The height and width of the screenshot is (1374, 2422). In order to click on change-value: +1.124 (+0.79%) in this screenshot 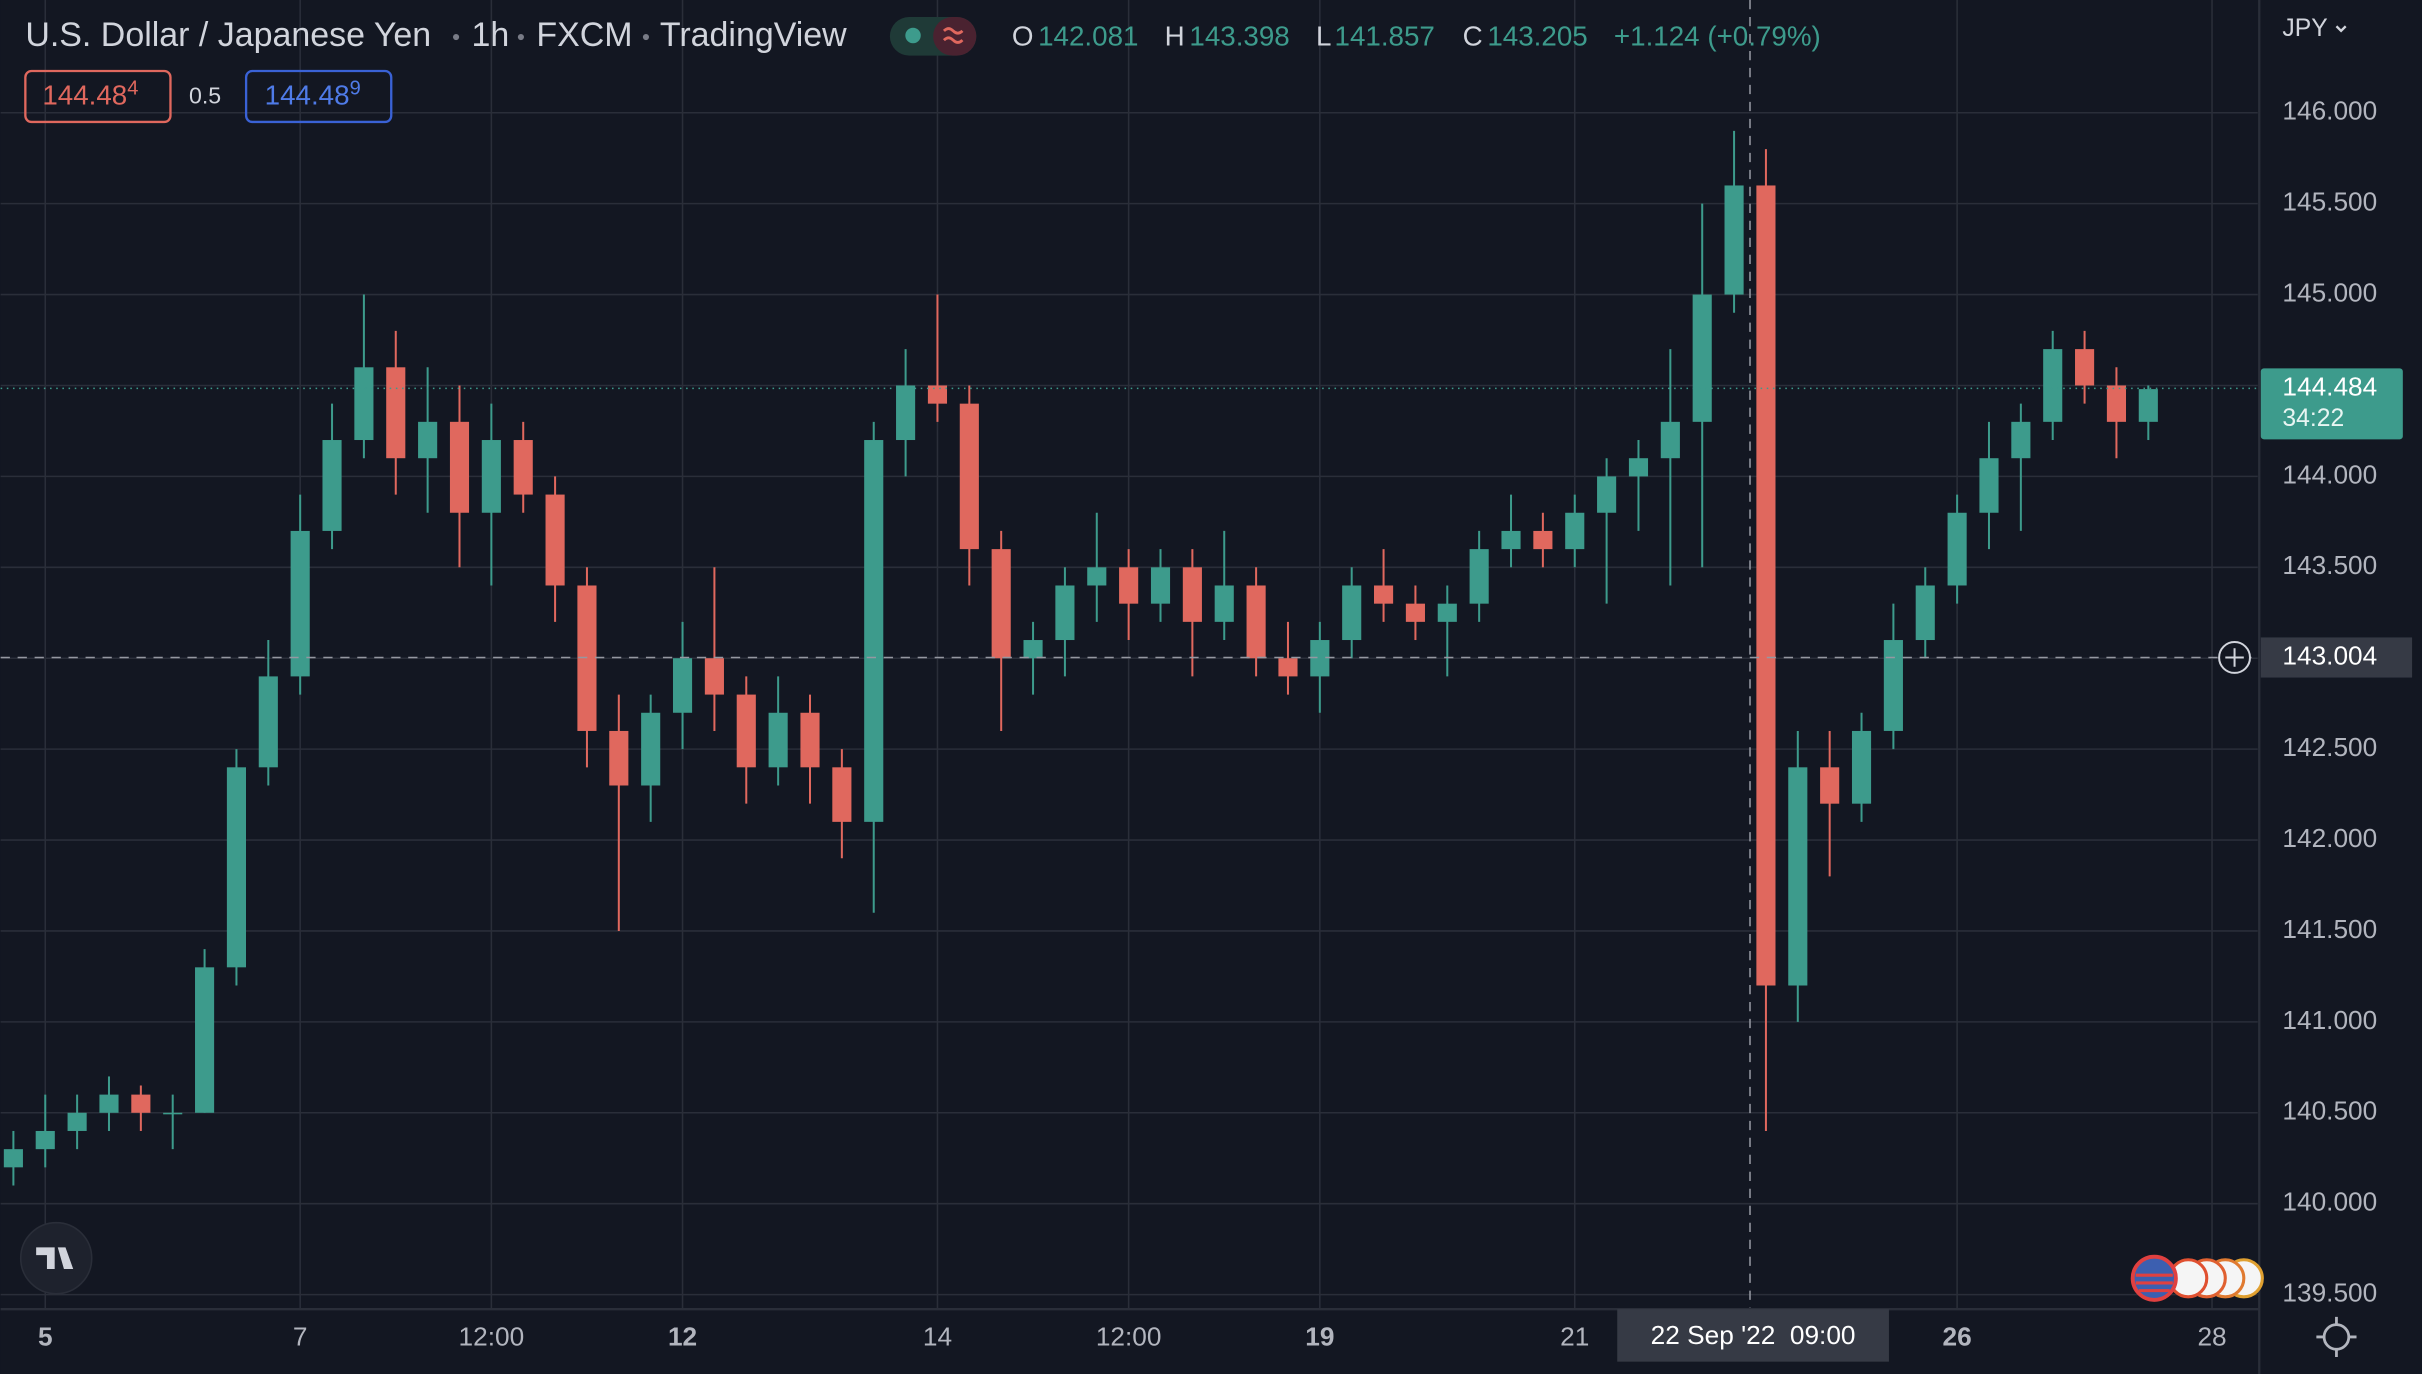, I will do `click(1717, 36)`.